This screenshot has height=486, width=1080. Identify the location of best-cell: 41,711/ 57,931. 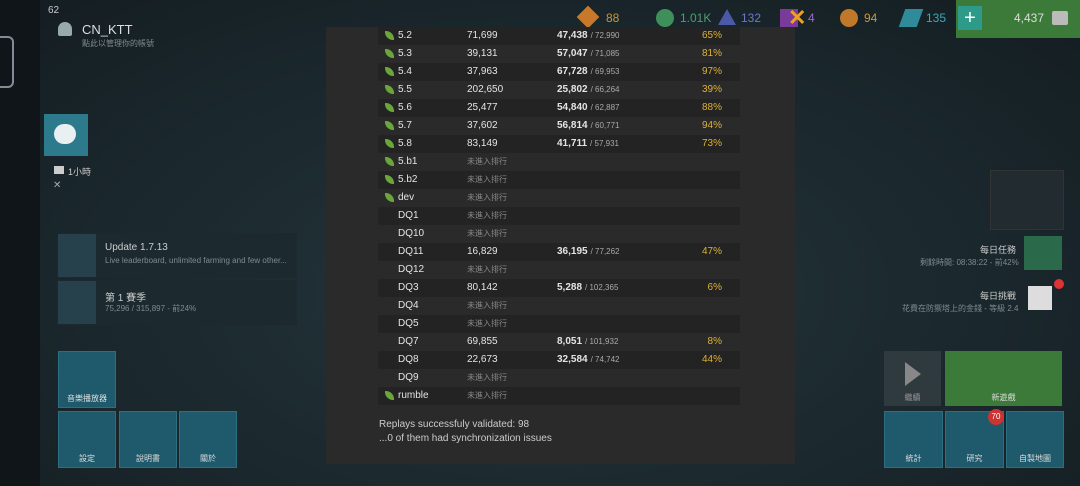
(588, 143).